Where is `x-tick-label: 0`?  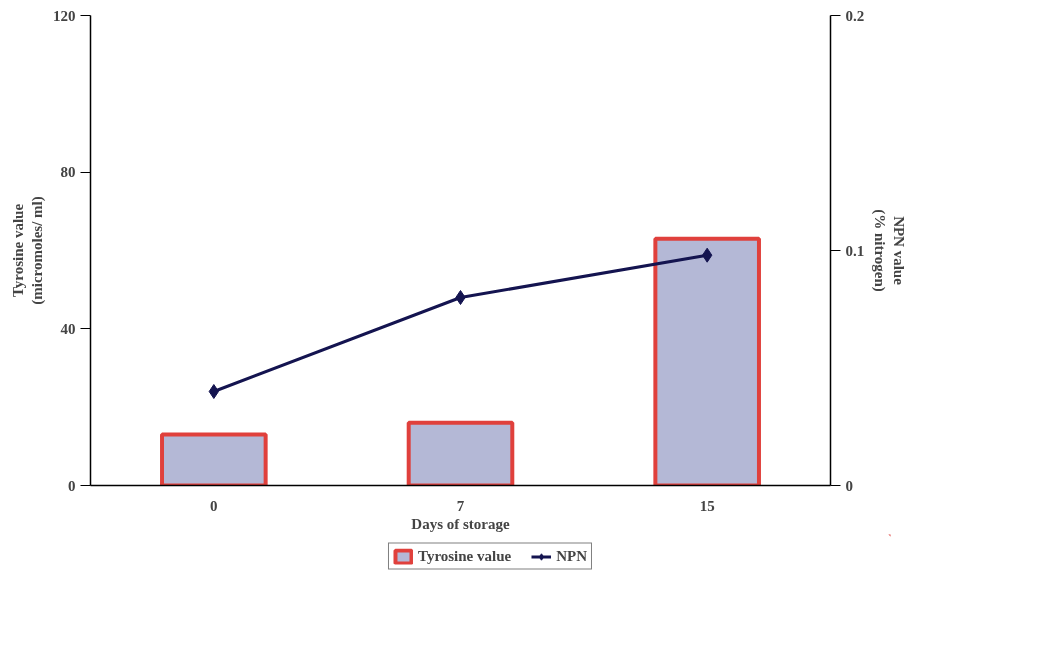 x-tick-label: 0 is located at coordinates (214, 505).